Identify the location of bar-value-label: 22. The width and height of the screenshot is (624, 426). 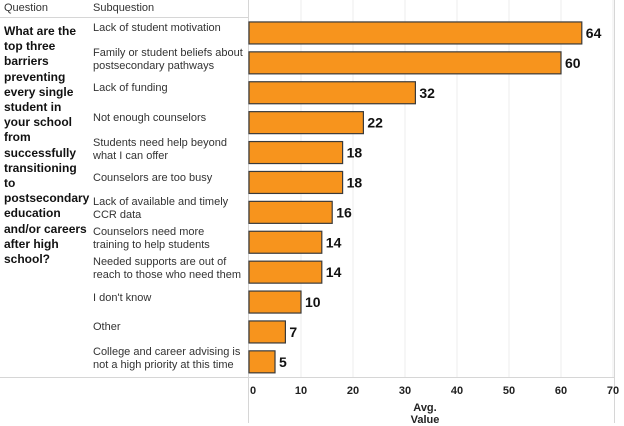
(375, 123).